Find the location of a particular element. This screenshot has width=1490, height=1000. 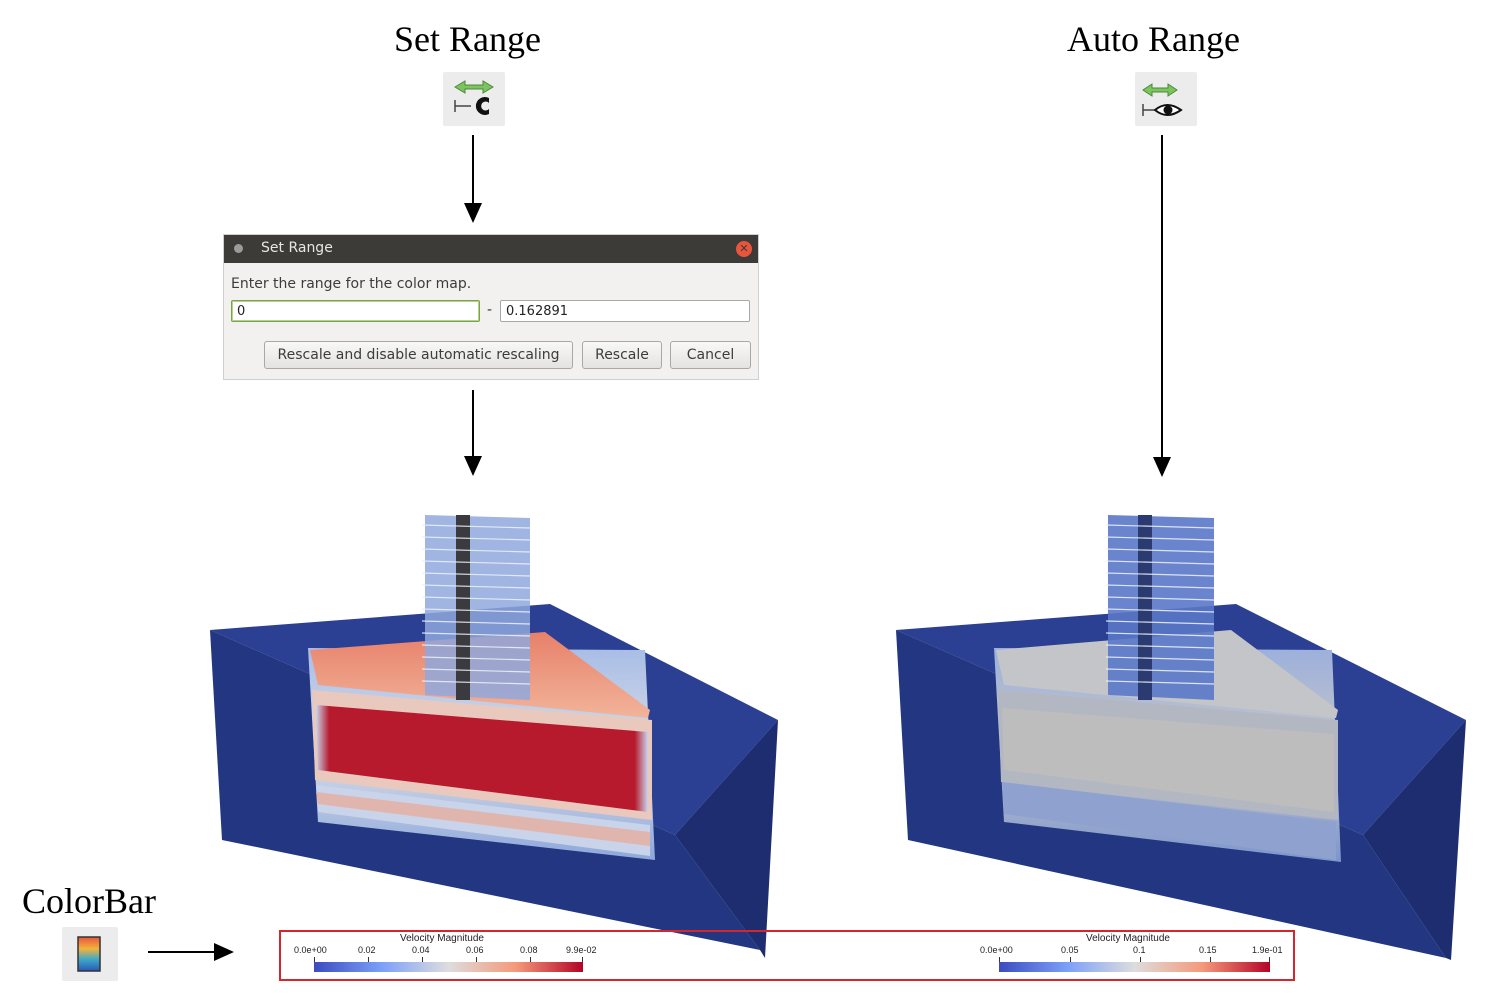

dialog-title: Set Range is located at coordinates (297, 248).